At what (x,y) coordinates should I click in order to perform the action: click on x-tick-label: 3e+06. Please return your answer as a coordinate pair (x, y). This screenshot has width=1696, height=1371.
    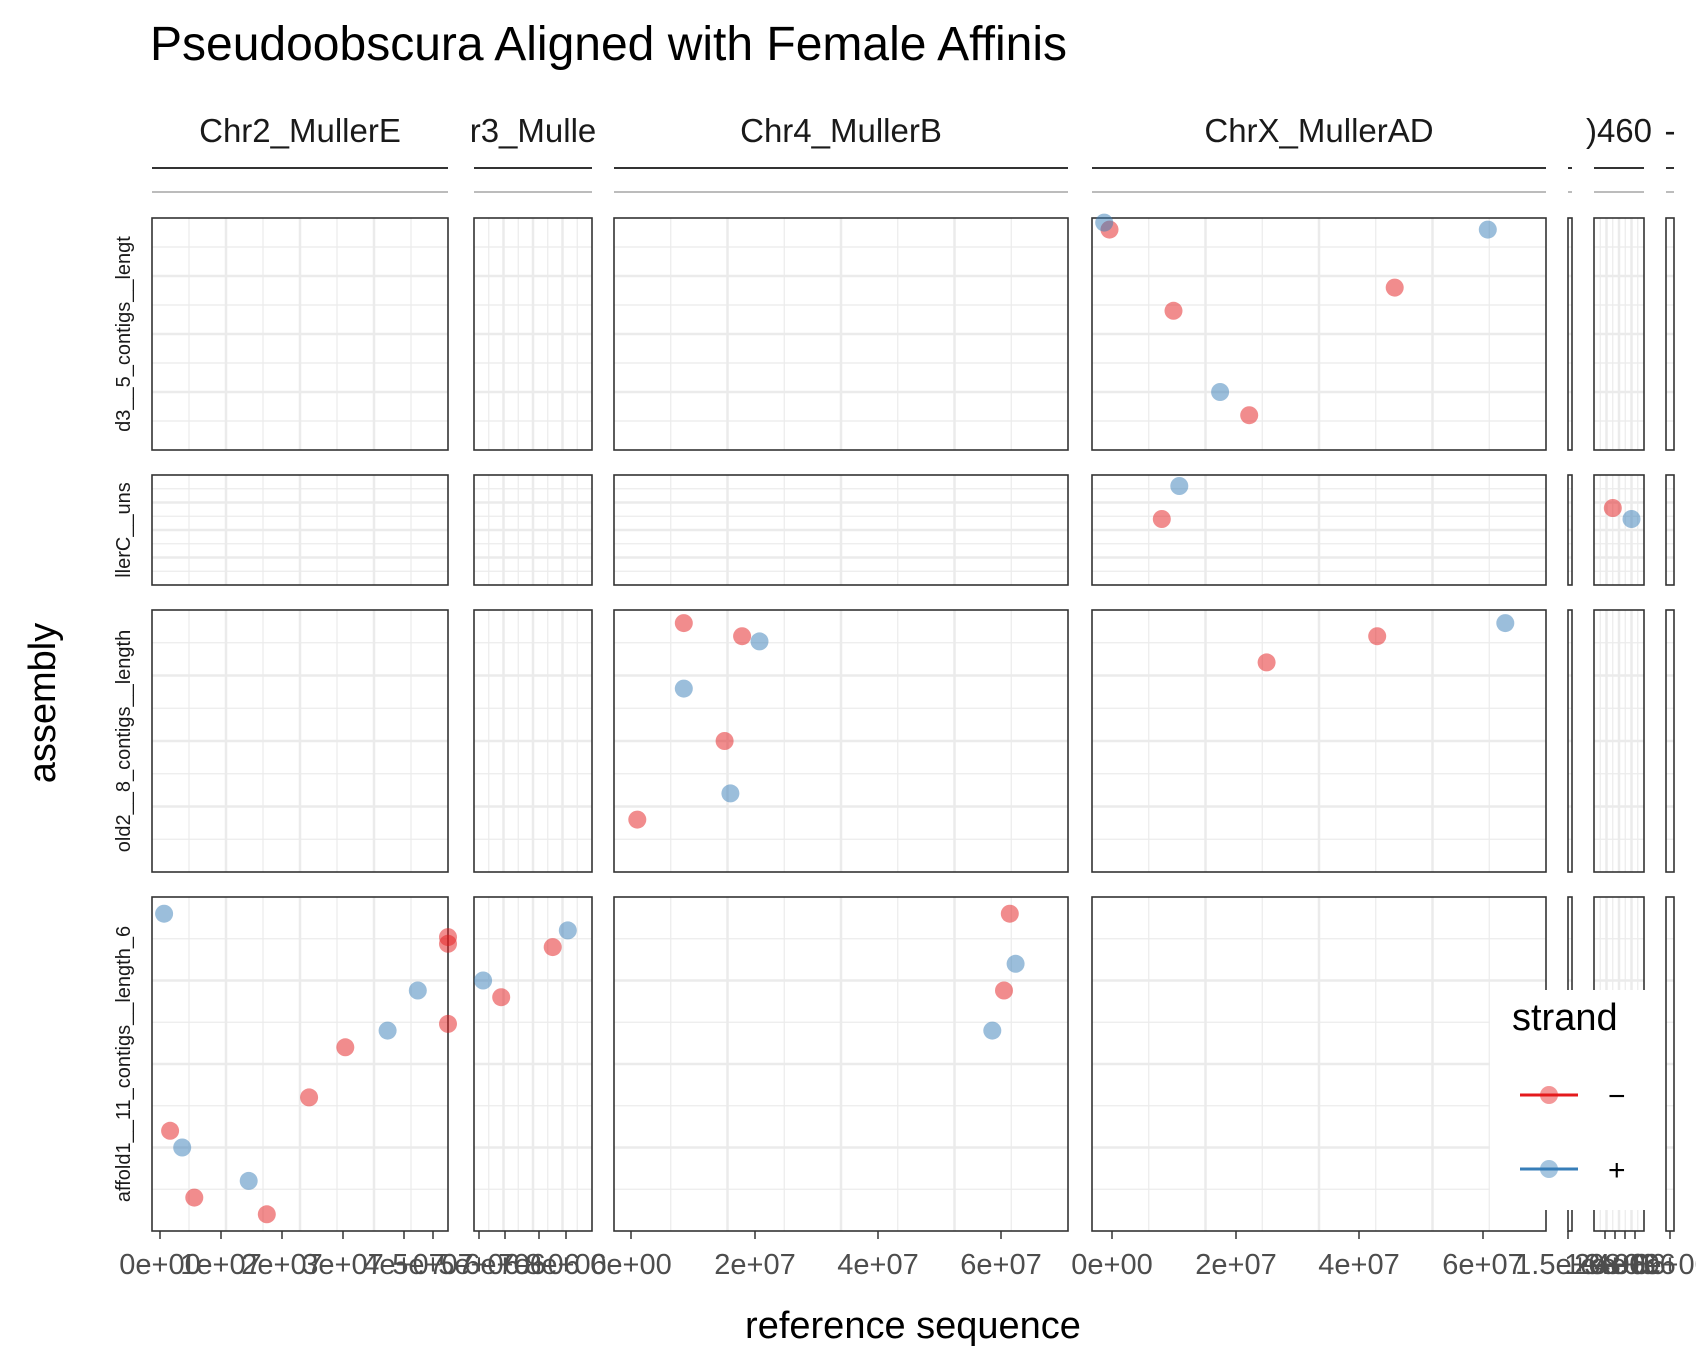
    Looking at the image, I should click on (1624, 1265).